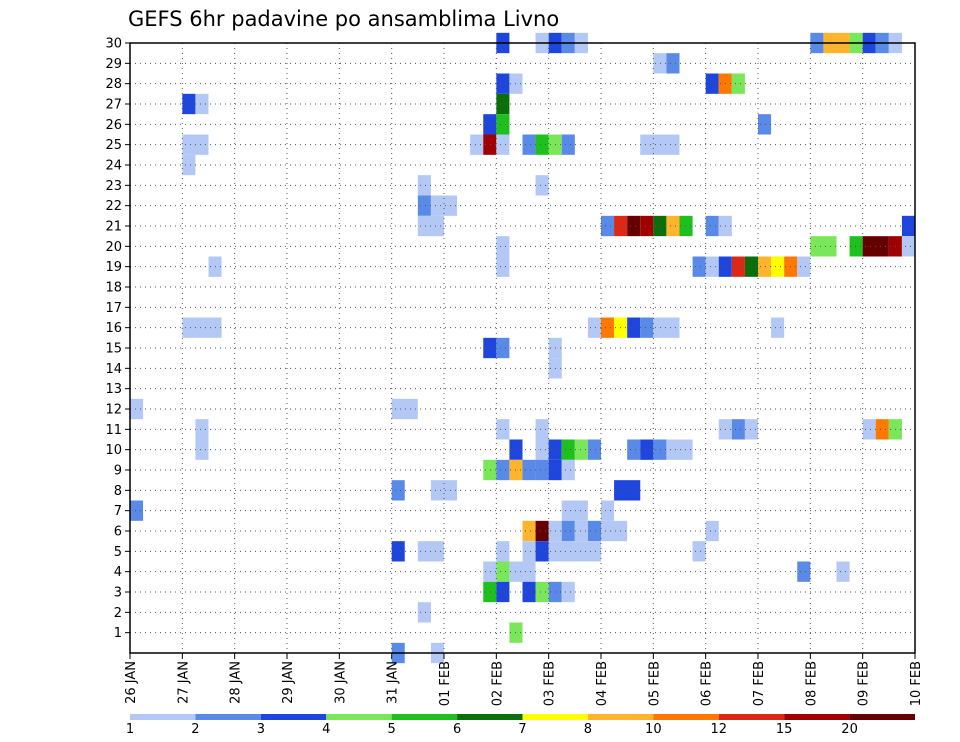 This screenshot has height=742, width=960. What do you see at coordinates (654, 683) in the screenshot?
I see `x-tick-label: 05 FEB` at bounding box center [654, 683].